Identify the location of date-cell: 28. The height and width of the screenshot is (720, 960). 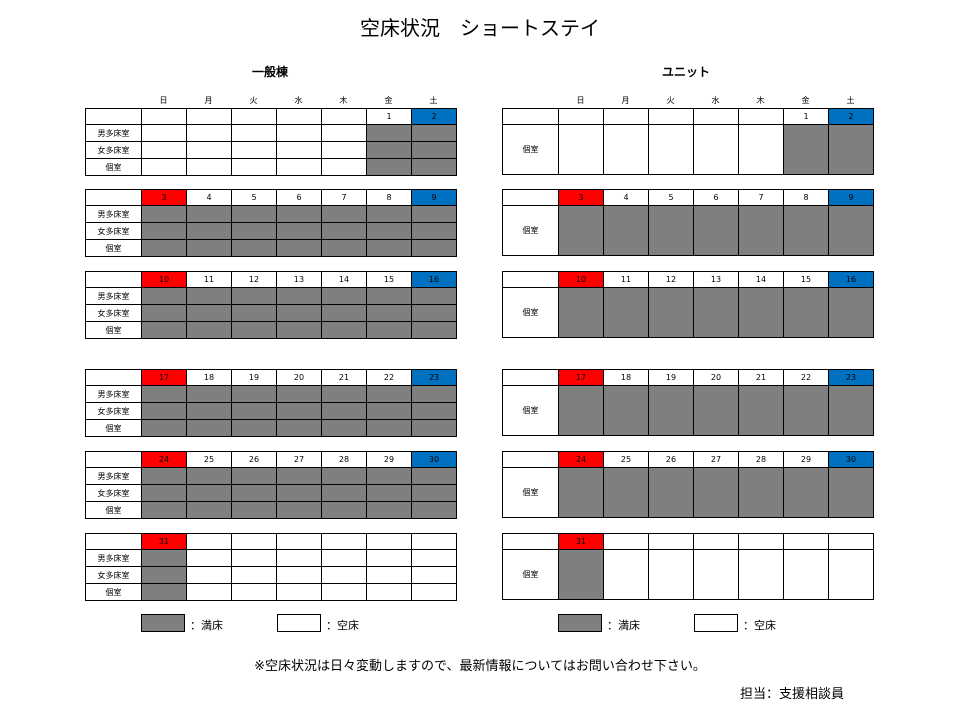
(344, 459).